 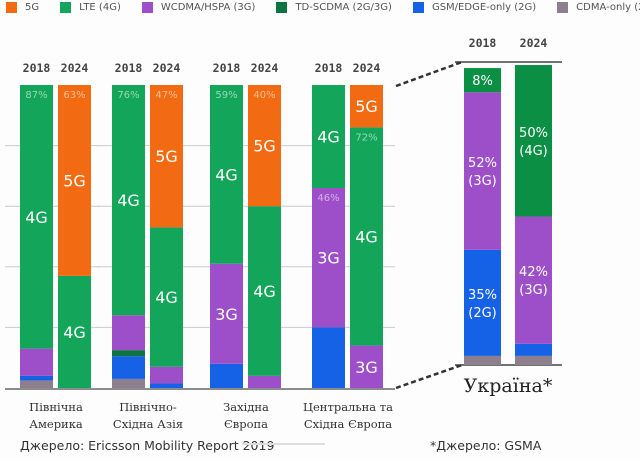 I want to click on legend-item: LTE (4G), so click(x=90, y=7).